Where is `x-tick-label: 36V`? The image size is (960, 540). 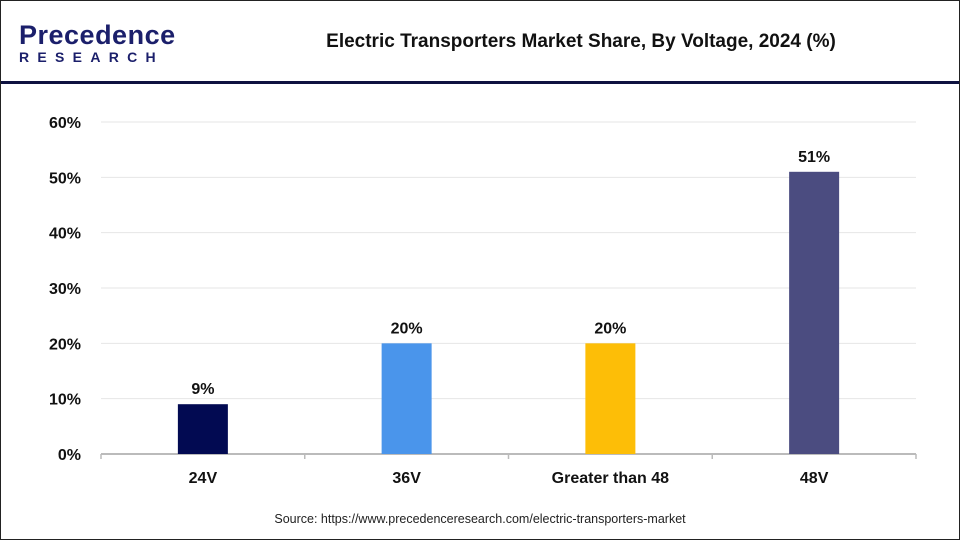 x-tick-label: 36V is located at coordinates (406, 478).